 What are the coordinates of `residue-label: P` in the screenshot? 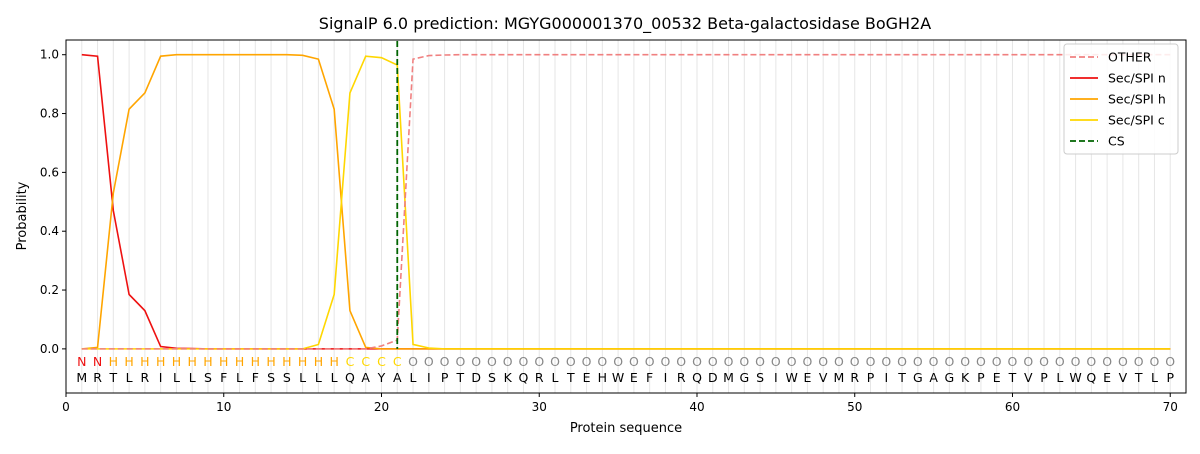 It's located at (1044, 377).